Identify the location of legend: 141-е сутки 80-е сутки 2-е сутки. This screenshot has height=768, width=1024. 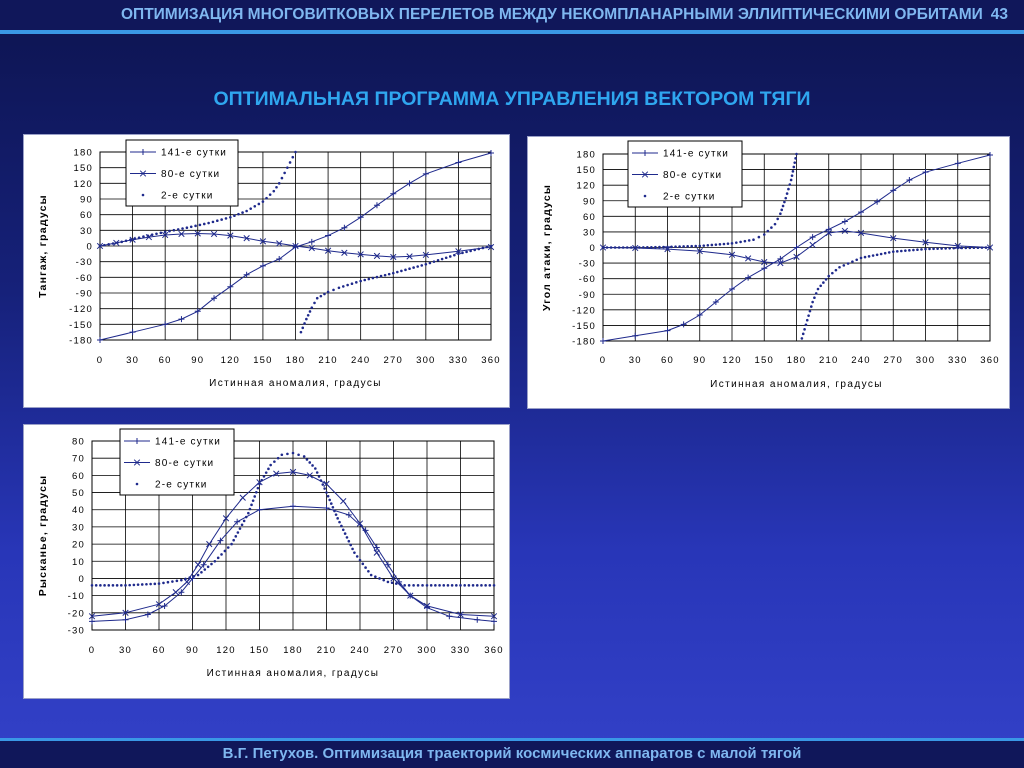
(177, 462).